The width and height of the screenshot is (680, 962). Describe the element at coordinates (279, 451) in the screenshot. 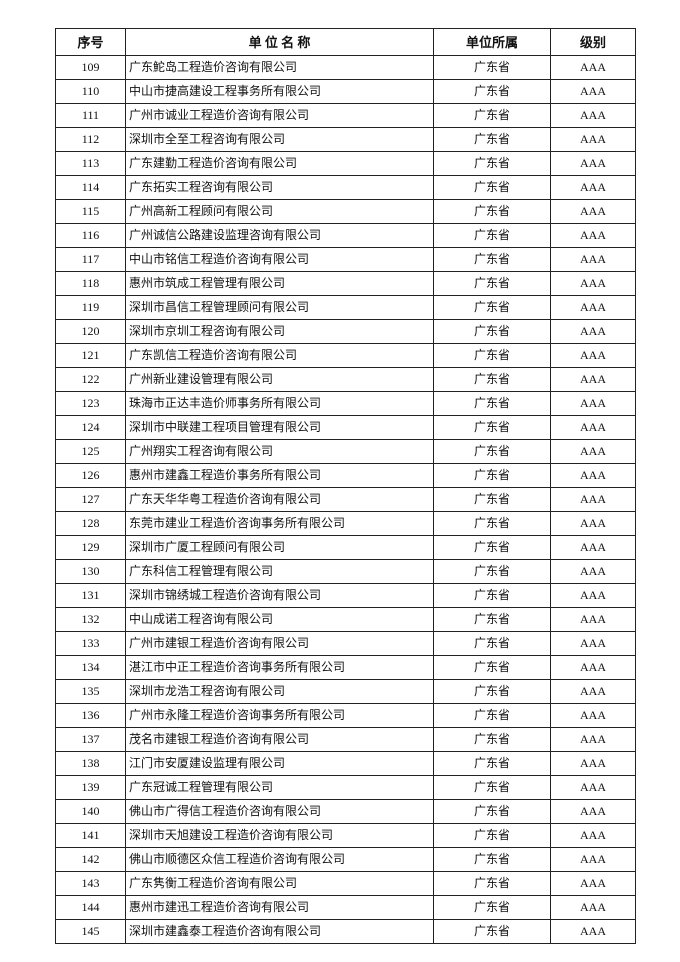

I see `company-name: 广州翔实工程咨询有限公司` at that location.